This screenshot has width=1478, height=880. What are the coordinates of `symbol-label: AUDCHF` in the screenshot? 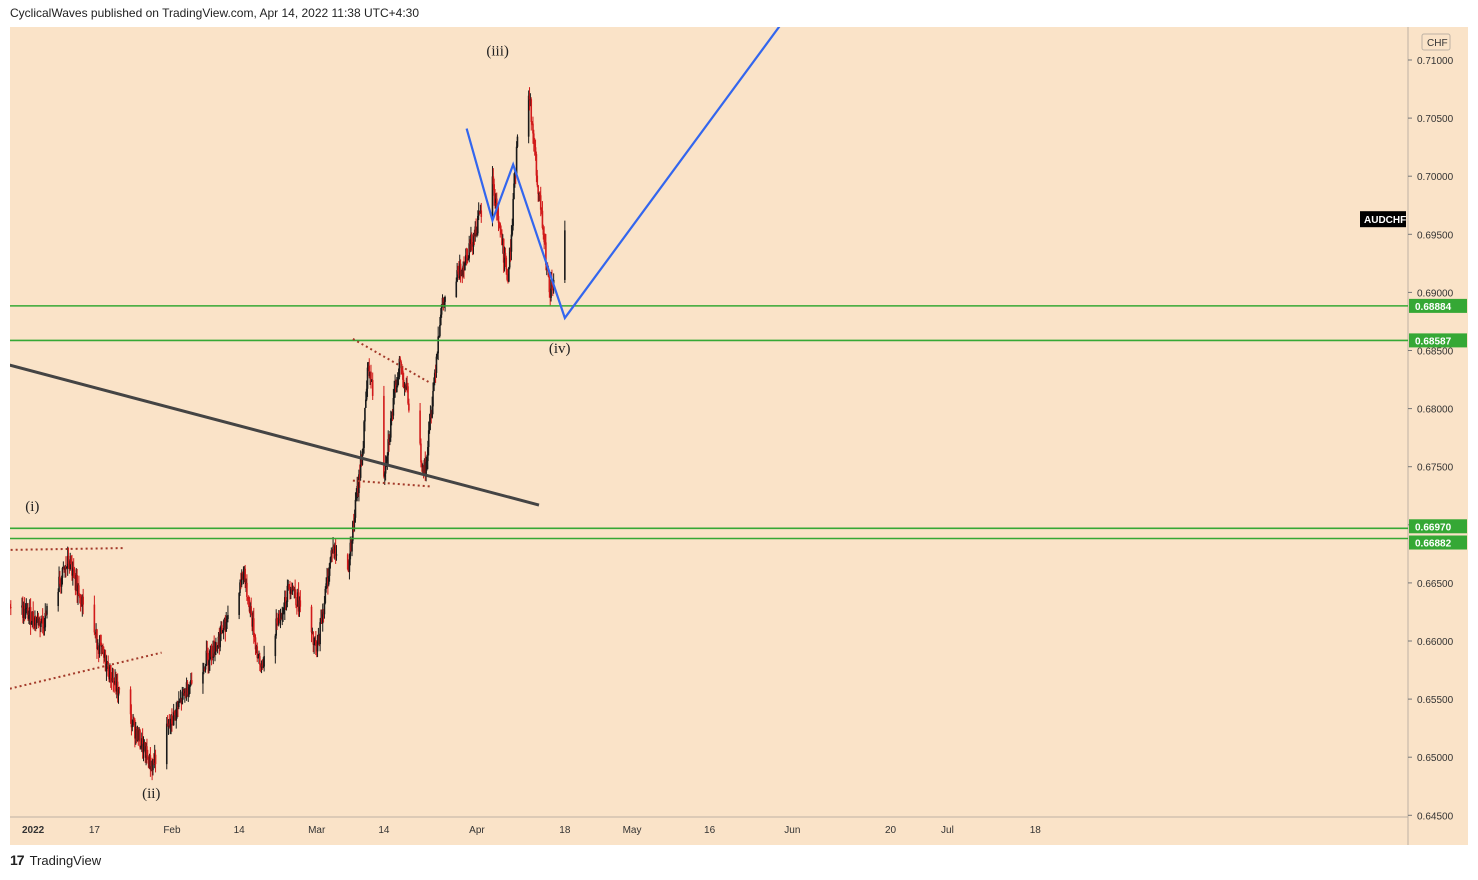 It's located at (1385, 220).